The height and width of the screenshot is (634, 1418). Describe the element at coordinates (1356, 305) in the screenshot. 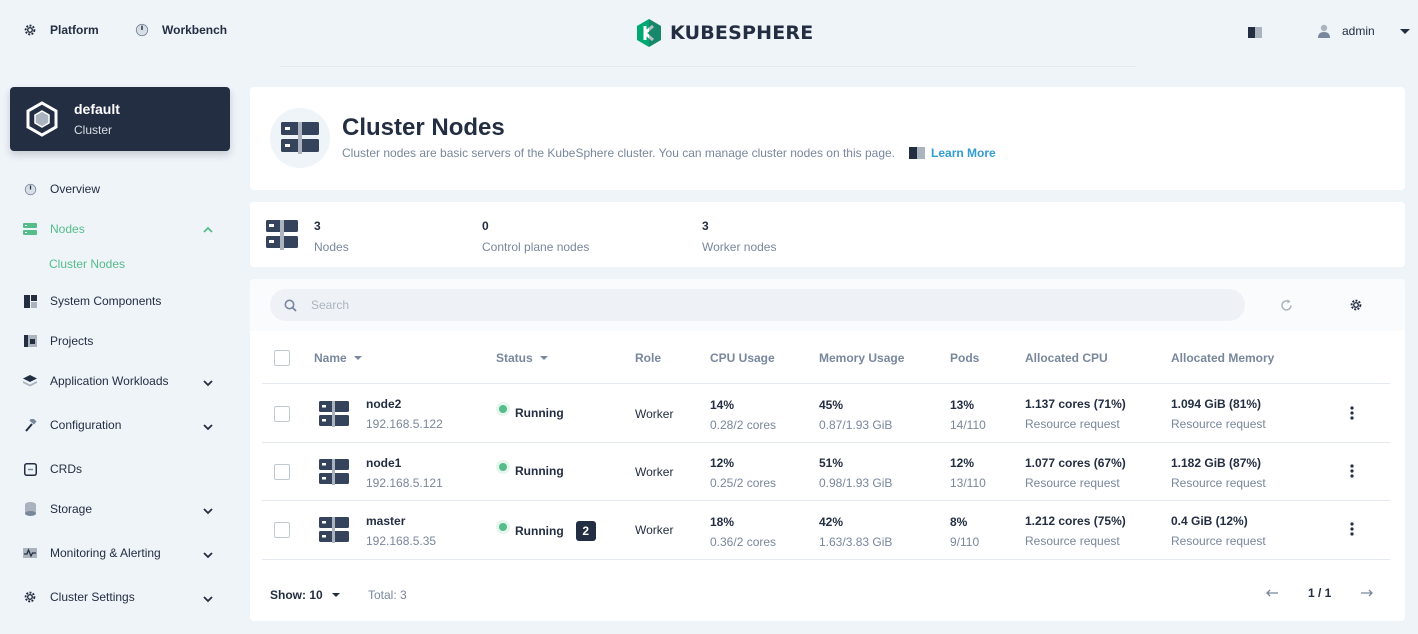

I see `settings-gear-icon` at that location.